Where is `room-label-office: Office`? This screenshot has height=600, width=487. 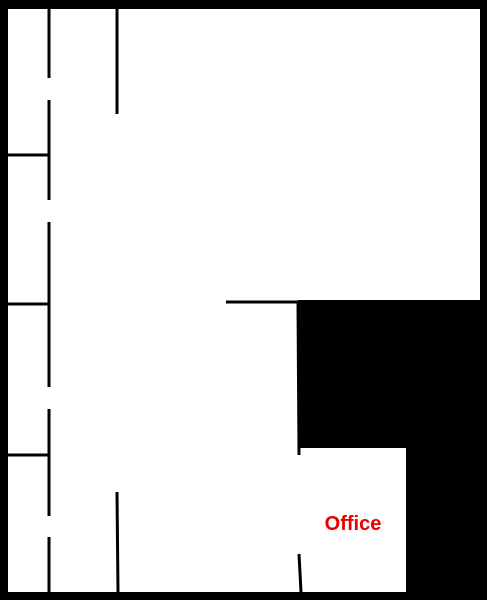 room-label-office: Office is located at coordinates (353, 524).